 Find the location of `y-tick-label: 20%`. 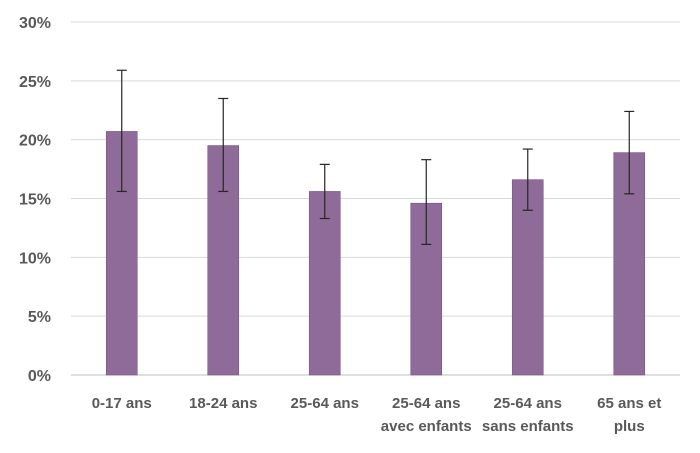

y-tick-label: 20% is located at coordinates (35, 141).